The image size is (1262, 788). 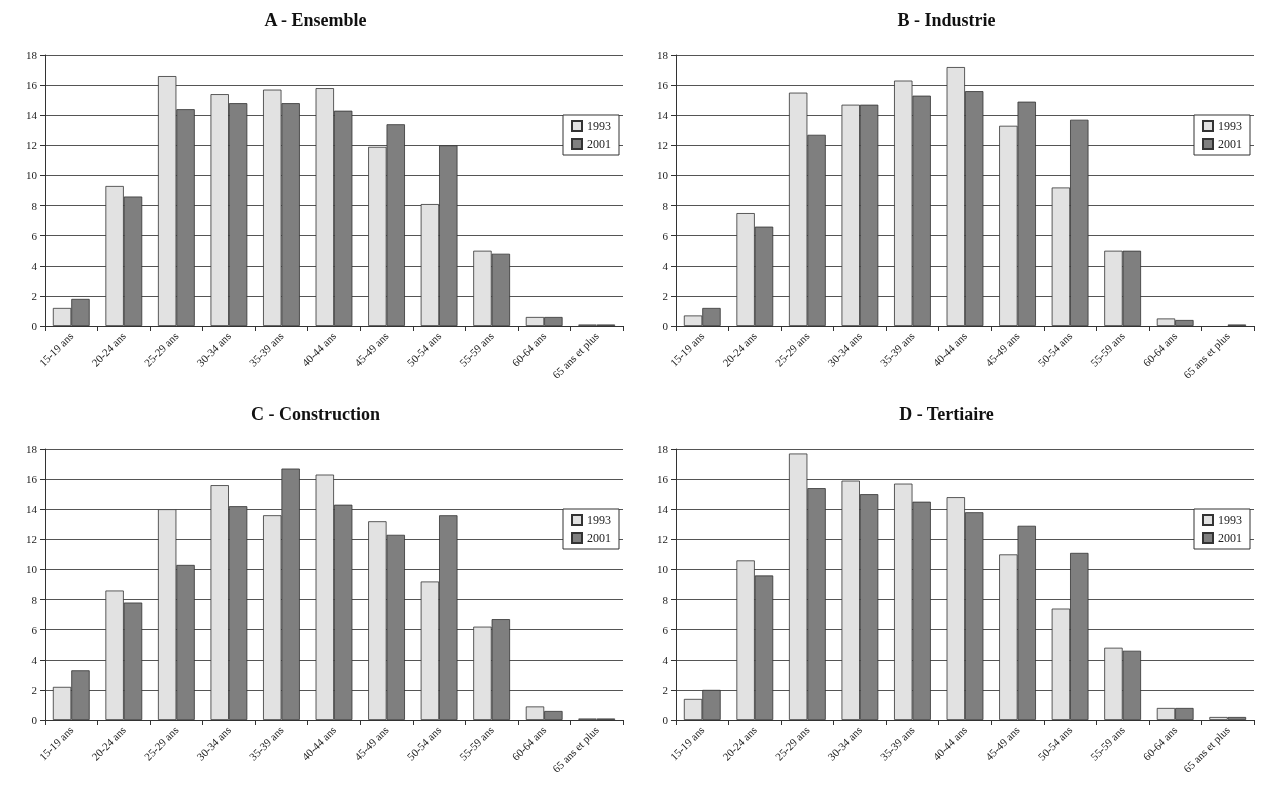 What do you see at coordinates (946, 20) in the screenshot?
I see `chart-title: B - Industrie` at bounding box center [946, 20].